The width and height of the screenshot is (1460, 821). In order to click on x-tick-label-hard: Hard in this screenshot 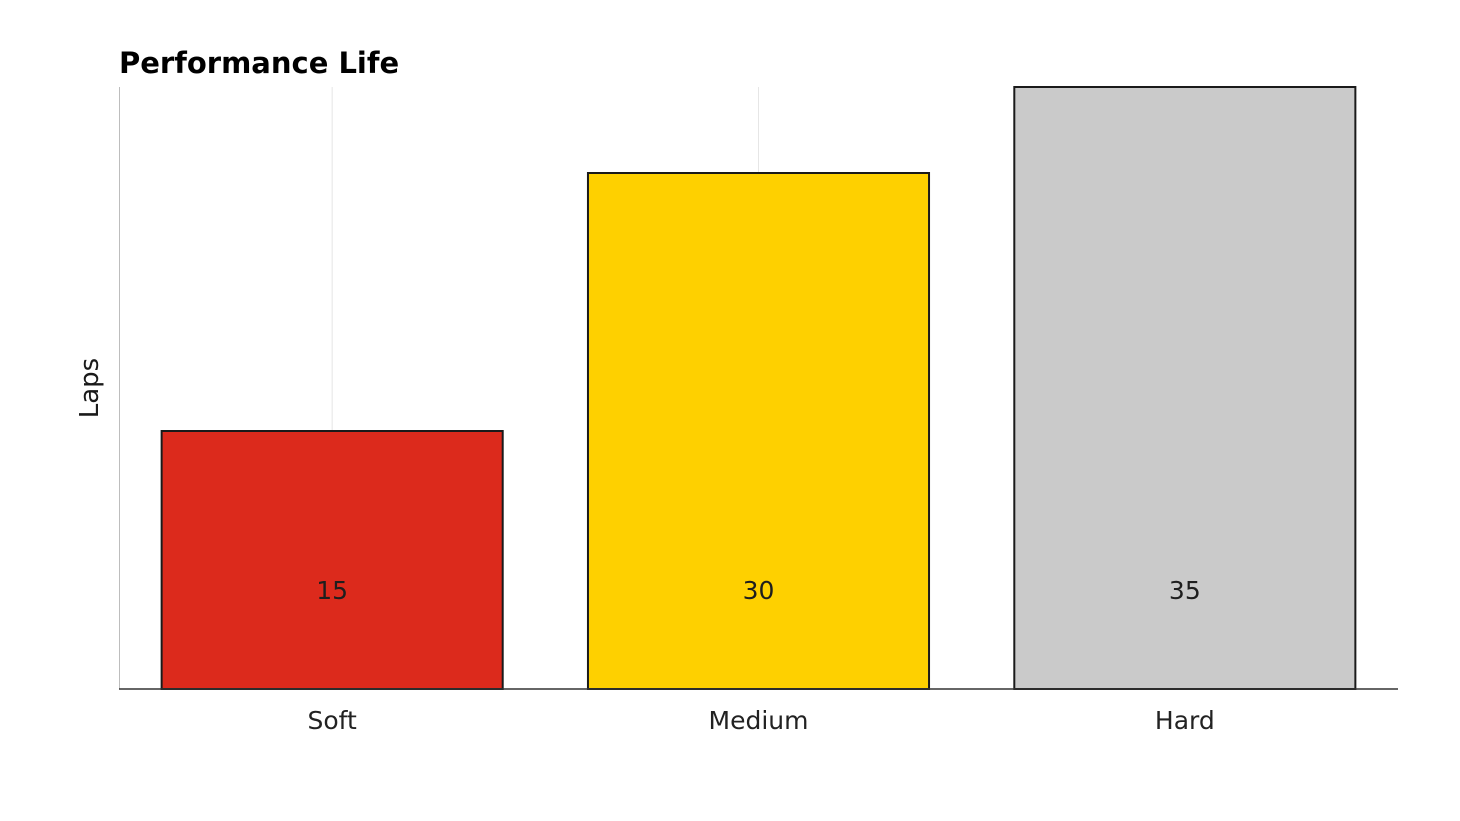, I will do `click(1185, 720)`.